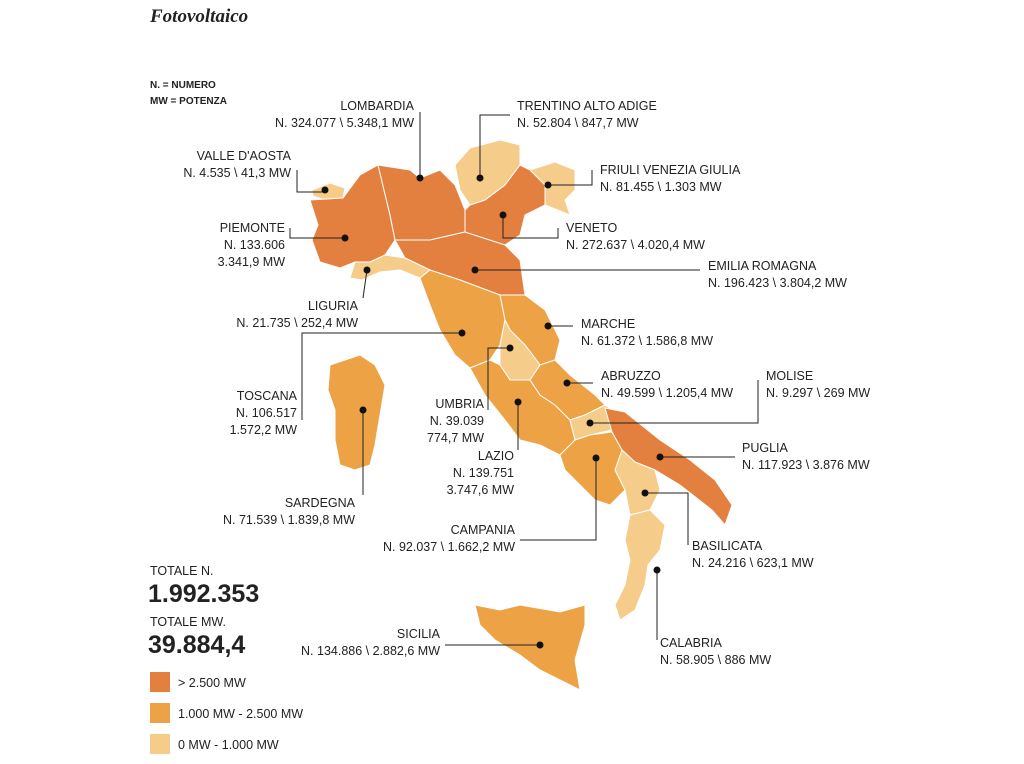  I want to click on region-name: SARDEGNA, so click(320, 503).